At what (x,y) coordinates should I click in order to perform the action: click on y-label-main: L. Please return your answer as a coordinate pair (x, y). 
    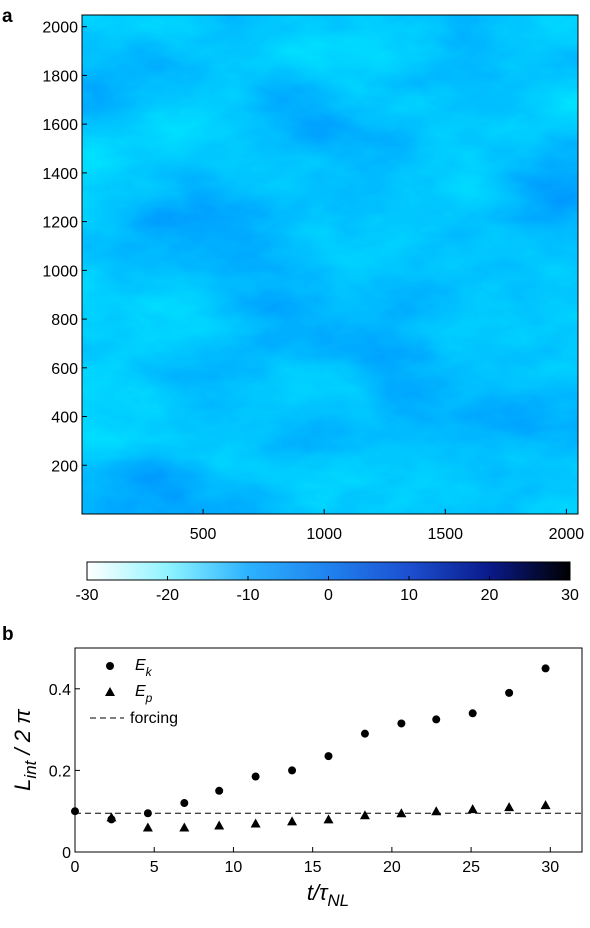
    Looking at the image, I should click on (22, 785).